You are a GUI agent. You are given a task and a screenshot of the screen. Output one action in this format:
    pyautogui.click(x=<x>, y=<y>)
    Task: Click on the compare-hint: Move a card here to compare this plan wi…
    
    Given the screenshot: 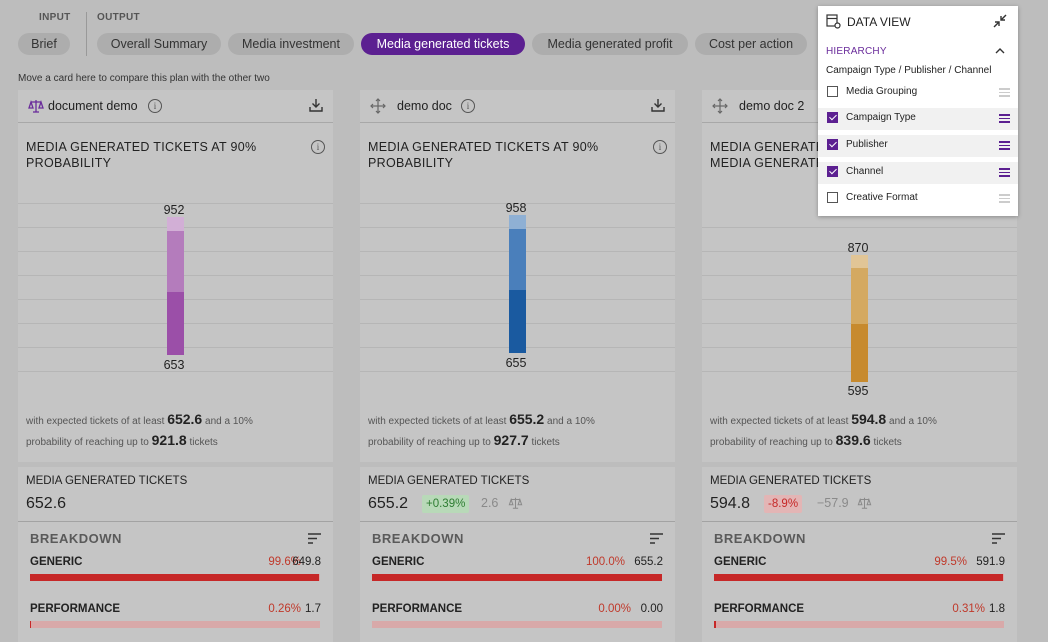 What is the action you would take?
    pyautogui.click(x=144, y=78)
    